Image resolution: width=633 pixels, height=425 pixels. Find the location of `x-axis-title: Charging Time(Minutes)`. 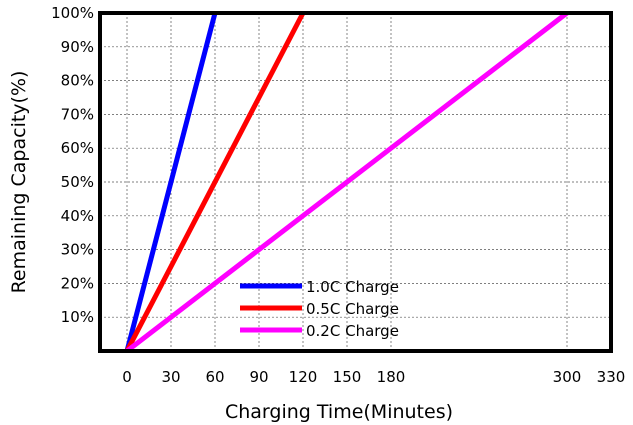

x-axis-title: Charging Time(Minutes) is located at coordinates (339, 412).